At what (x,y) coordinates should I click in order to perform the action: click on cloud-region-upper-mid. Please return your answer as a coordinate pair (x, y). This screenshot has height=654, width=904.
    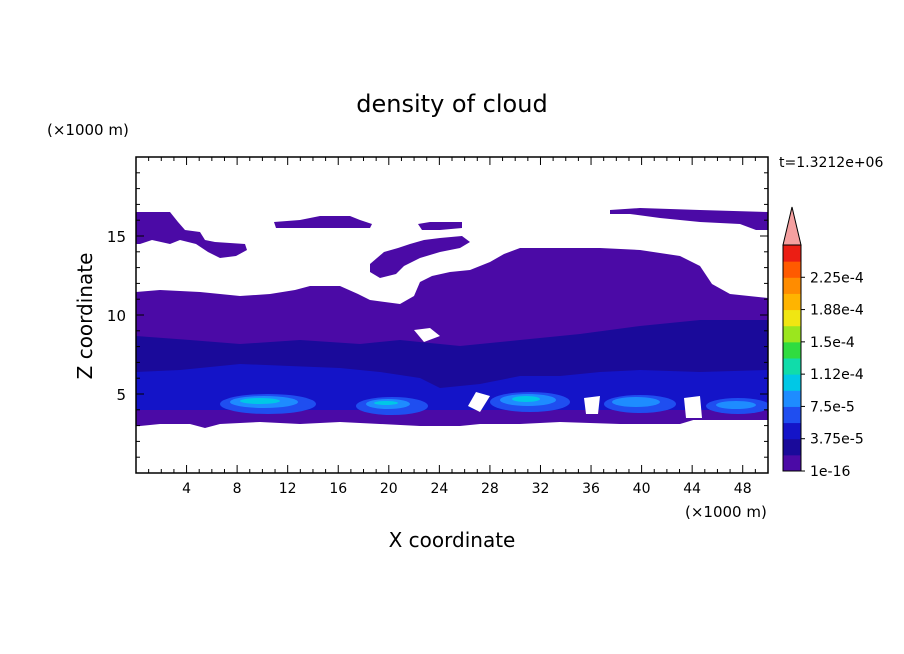
    Looking at the image, I should click on (323, 222).